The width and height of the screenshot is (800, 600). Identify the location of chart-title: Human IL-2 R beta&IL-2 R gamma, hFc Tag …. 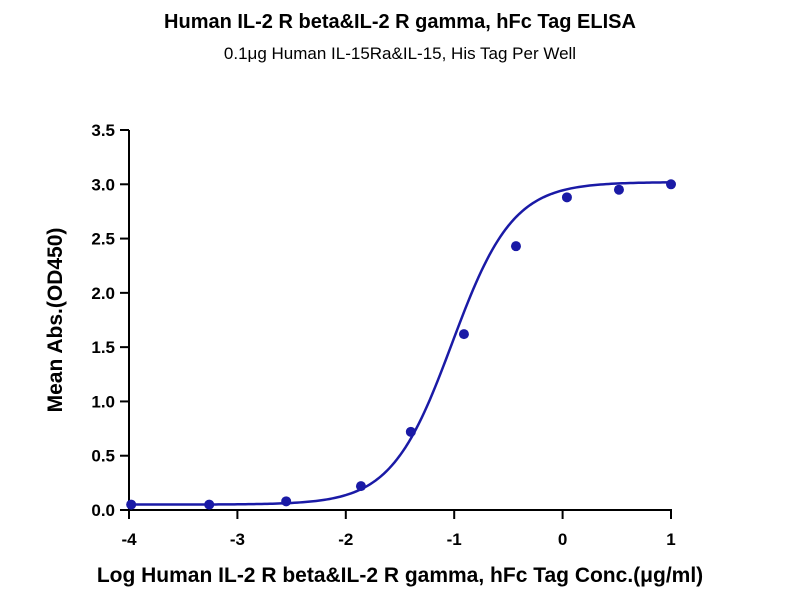
(400, 22).